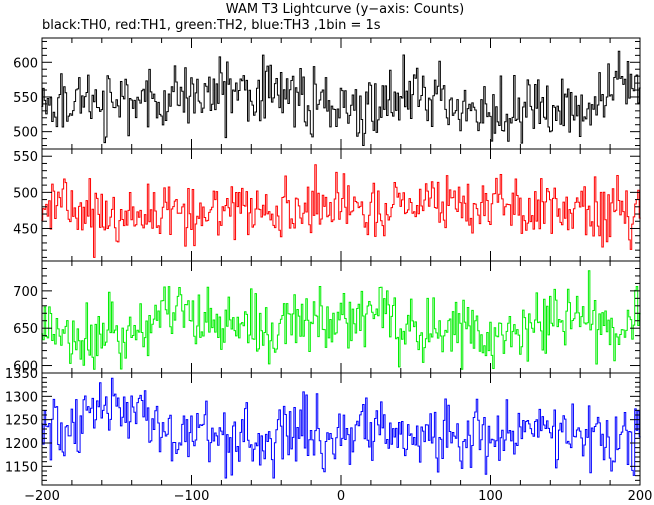  What do you see at coordinates (21, 421) in the screenshot?
I see `y-tick-label: 1250` at bounding box center [21, 421].